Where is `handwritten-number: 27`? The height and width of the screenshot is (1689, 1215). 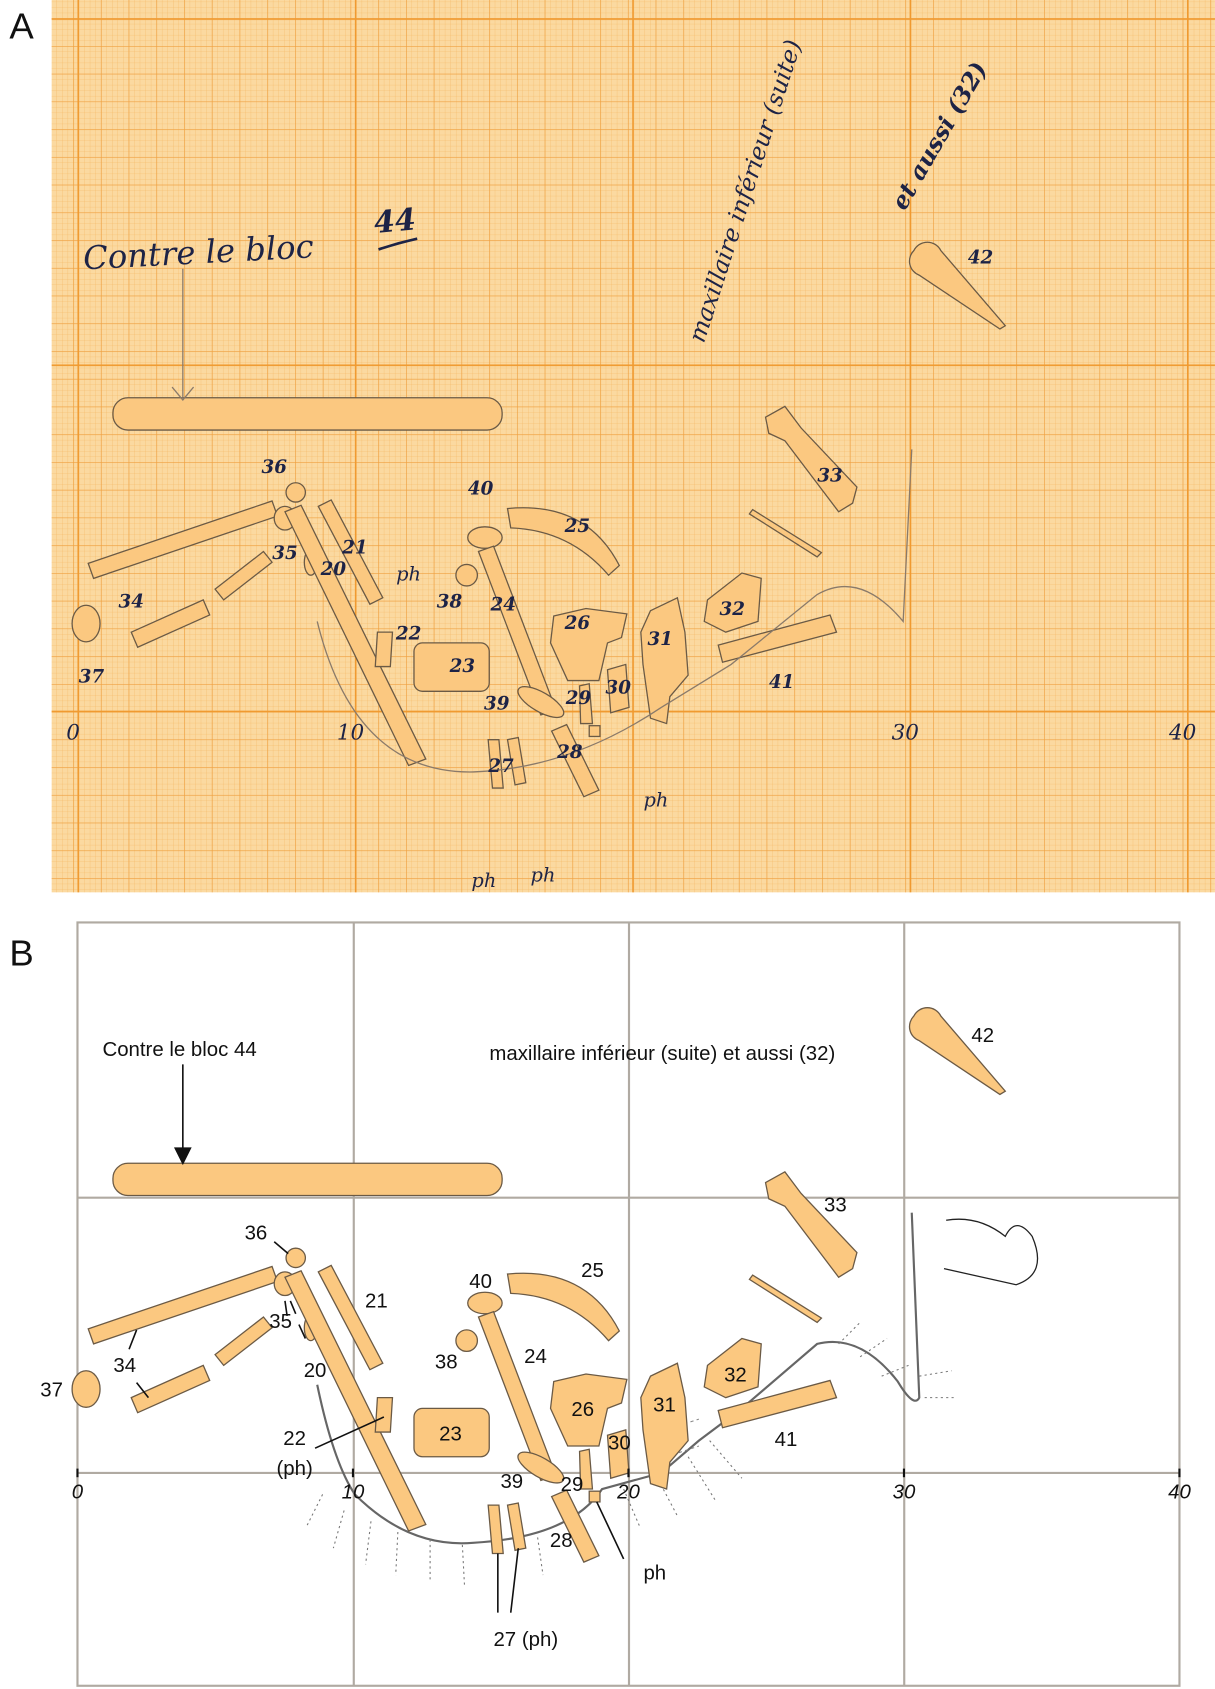
handwritten-number: 27 is located at coordinates (500, 766).